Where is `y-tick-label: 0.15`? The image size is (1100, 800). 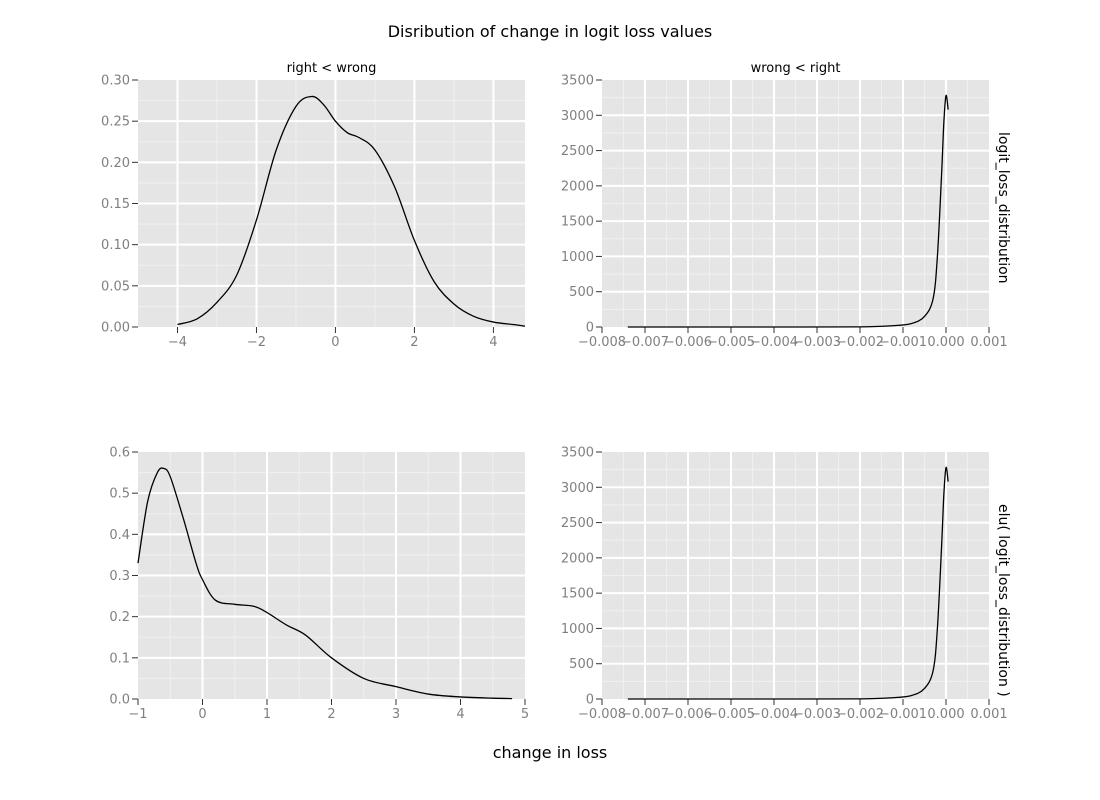
y-tick-label: 0.15 is located at coordinates (115, 204).